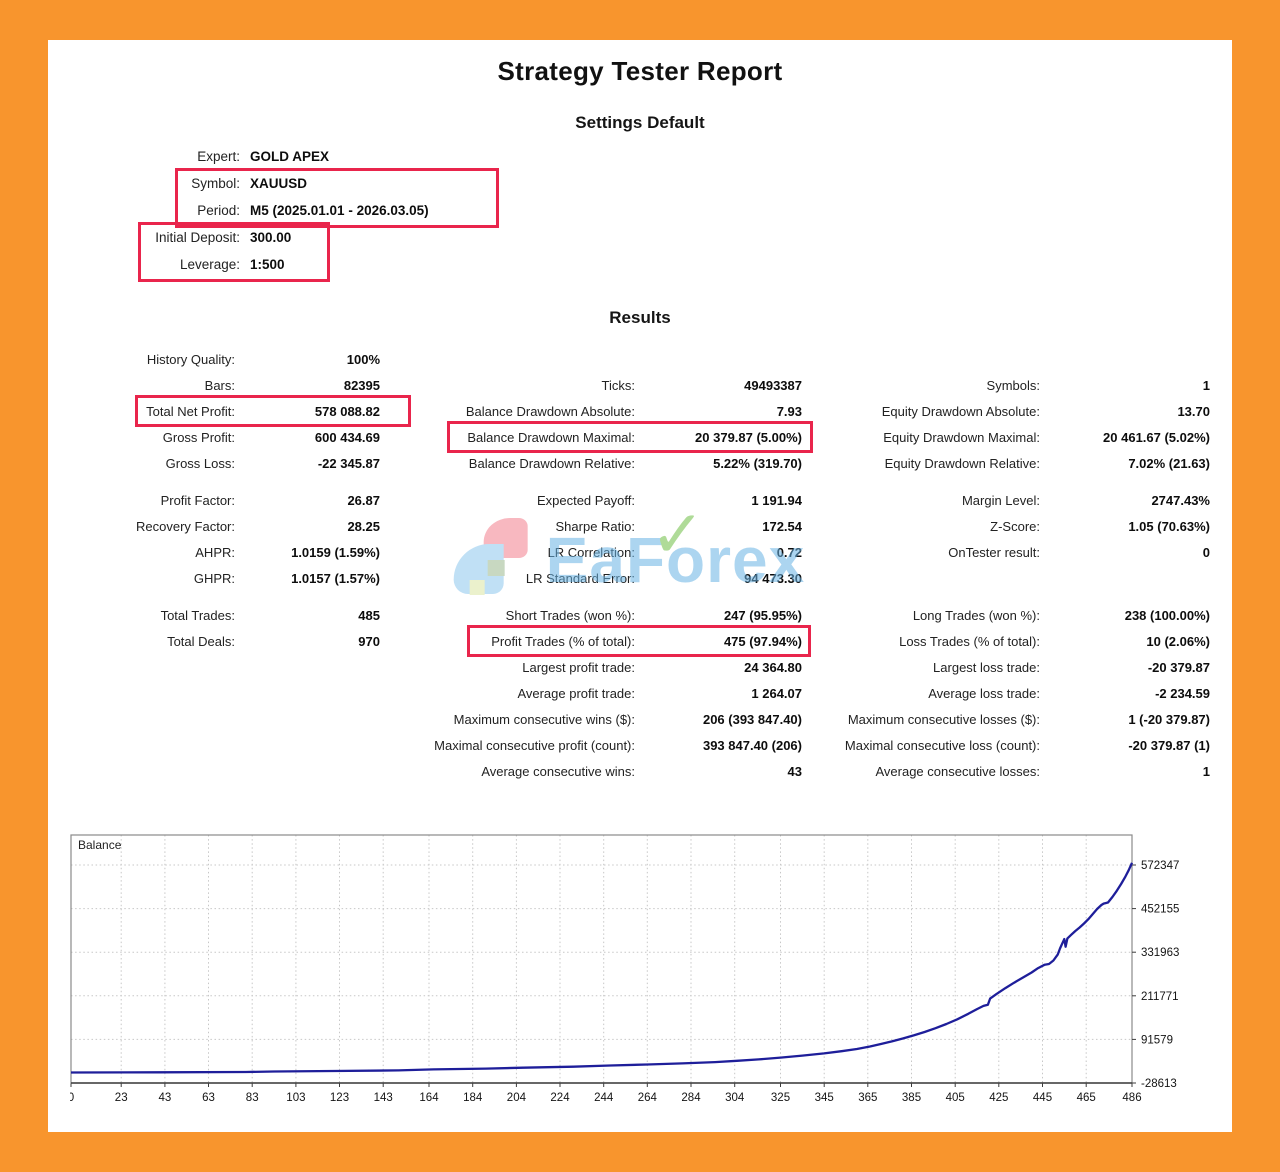 The height and width of the screenshot is (1172, 1280). What do you see at coordinates (789, 411) in the screenshot?
I see `result-value: 7.93` at bounding box center [789, 411].